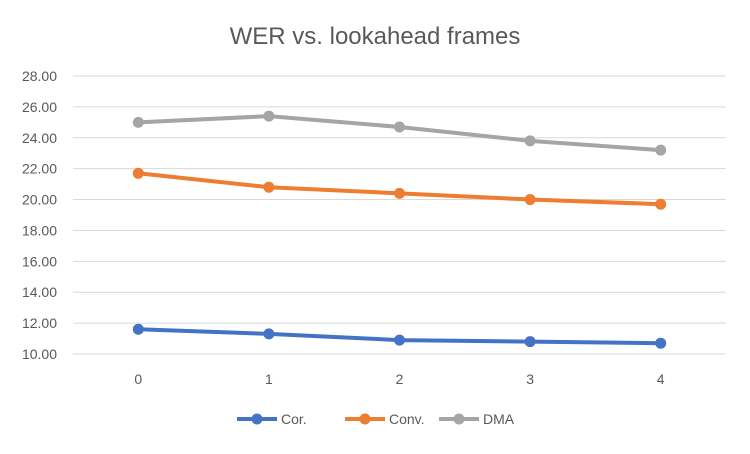 The height and width of the screenshot is (454, 750). What do you see at coordinates (39, 261) in the screenshot?
I see `y-tick-label: 16.00` at bounding box center [39, 261].